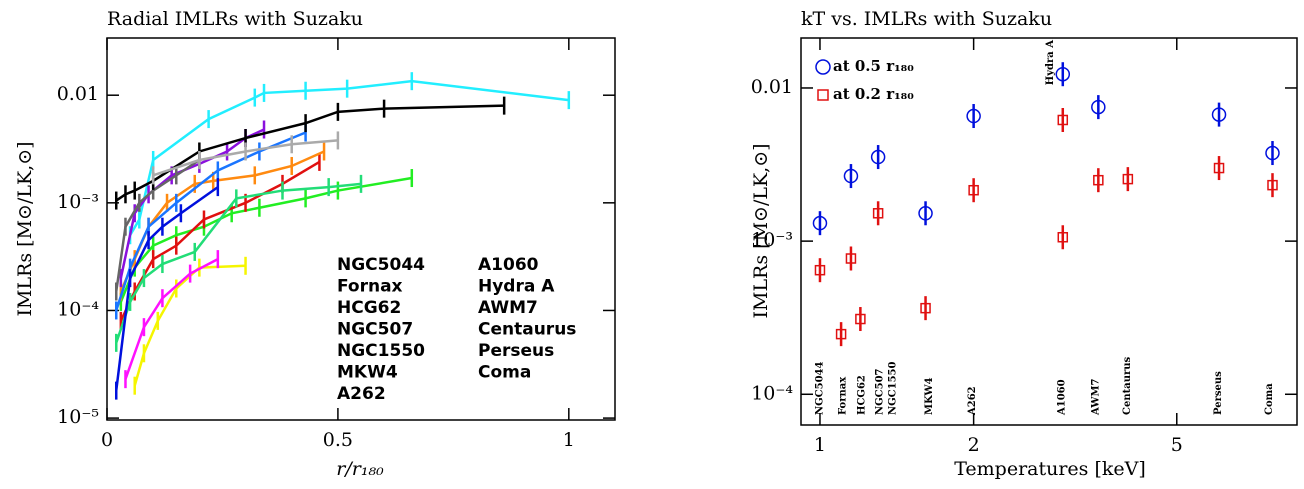 The width and height of the screenshot is (1304, 489). What do you see at coordinates (504, 373) in the screenshot?
I see `legend-entry: Coma` at bounding box center [504, 373].